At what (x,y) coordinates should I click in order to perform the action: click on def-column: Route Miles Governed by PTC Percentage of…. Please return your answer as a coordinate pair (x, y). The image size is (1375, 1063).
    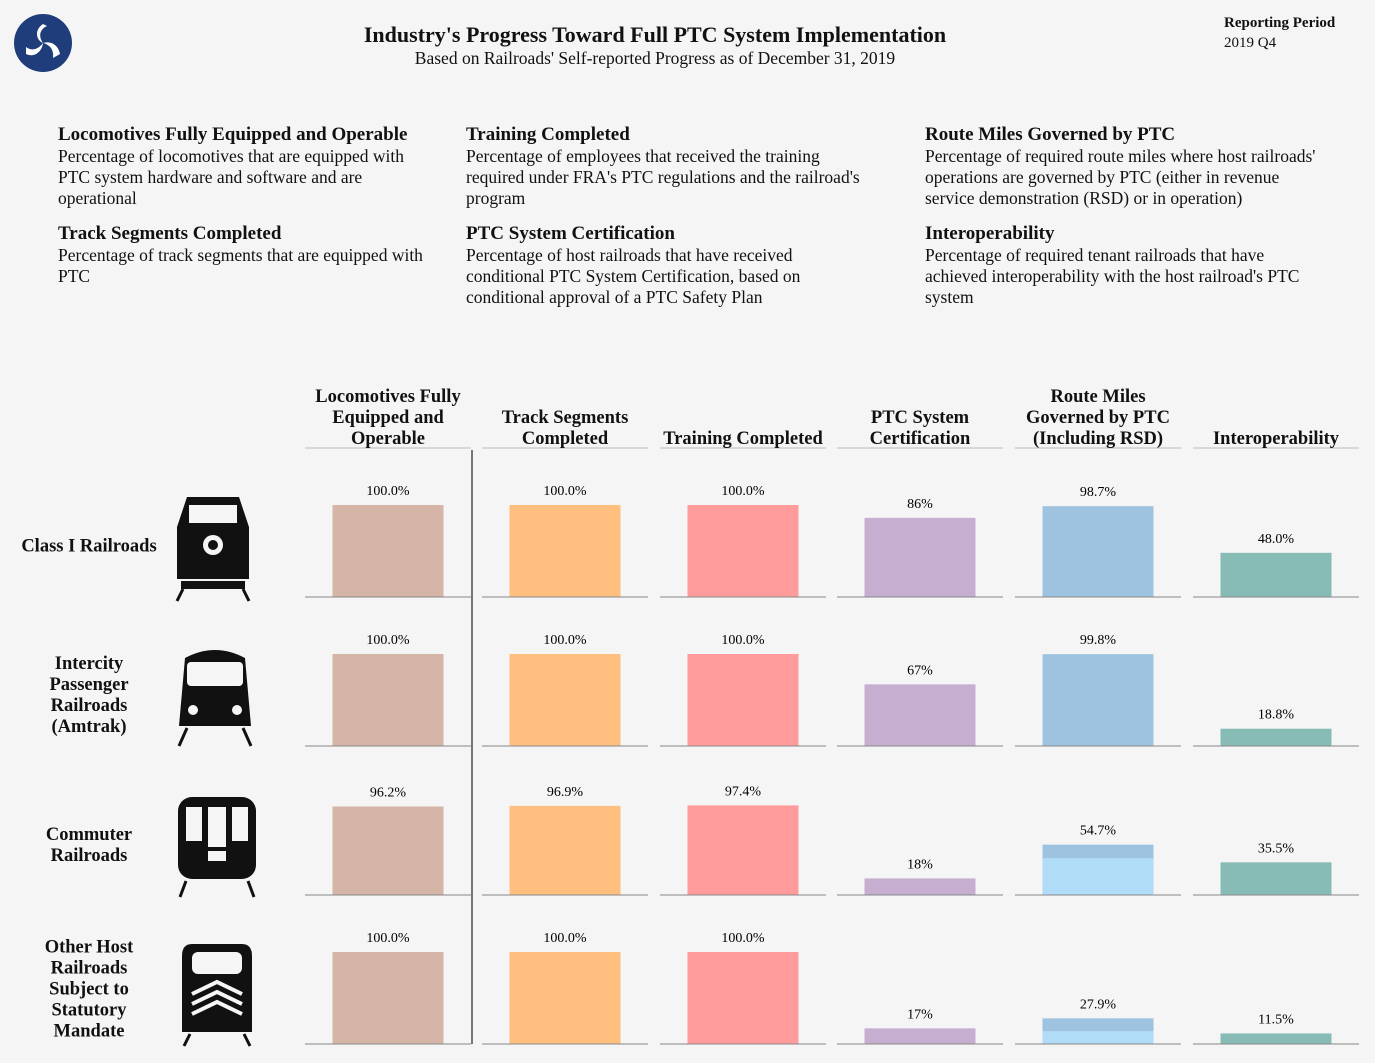
    Looking at the image, I should click on (1125, 223).